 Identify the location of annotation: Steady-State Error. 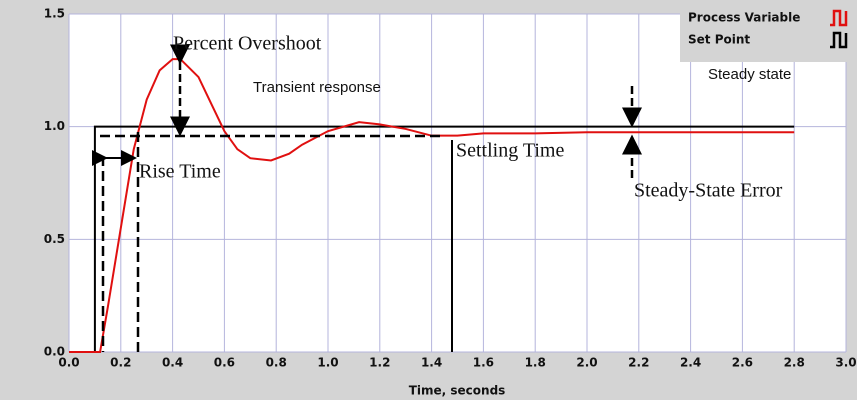
(708, 191).